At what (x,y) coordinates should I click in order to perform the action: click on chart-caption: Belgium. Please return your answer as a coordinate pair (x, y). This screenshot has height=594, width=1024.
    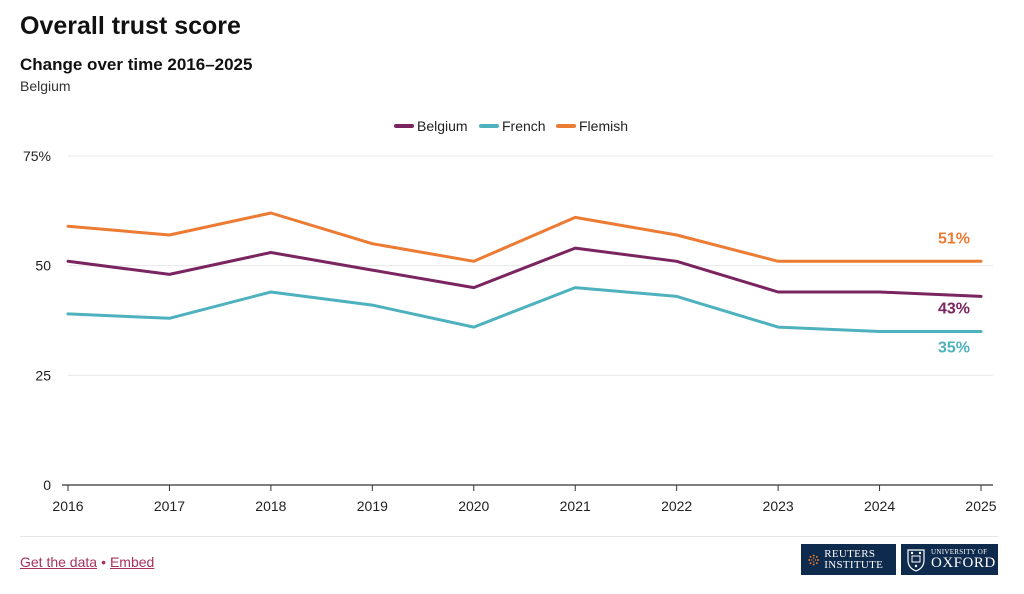
    Looking at the image, I should click on (45, 86).